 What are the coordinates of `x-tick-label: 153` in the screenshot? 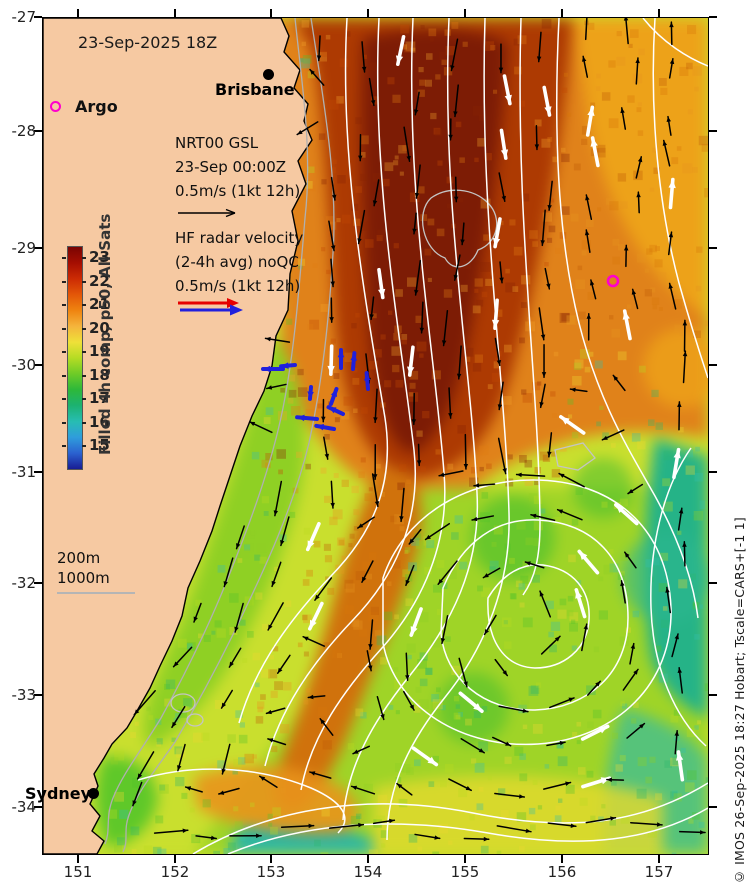 It's located at (271, 872).